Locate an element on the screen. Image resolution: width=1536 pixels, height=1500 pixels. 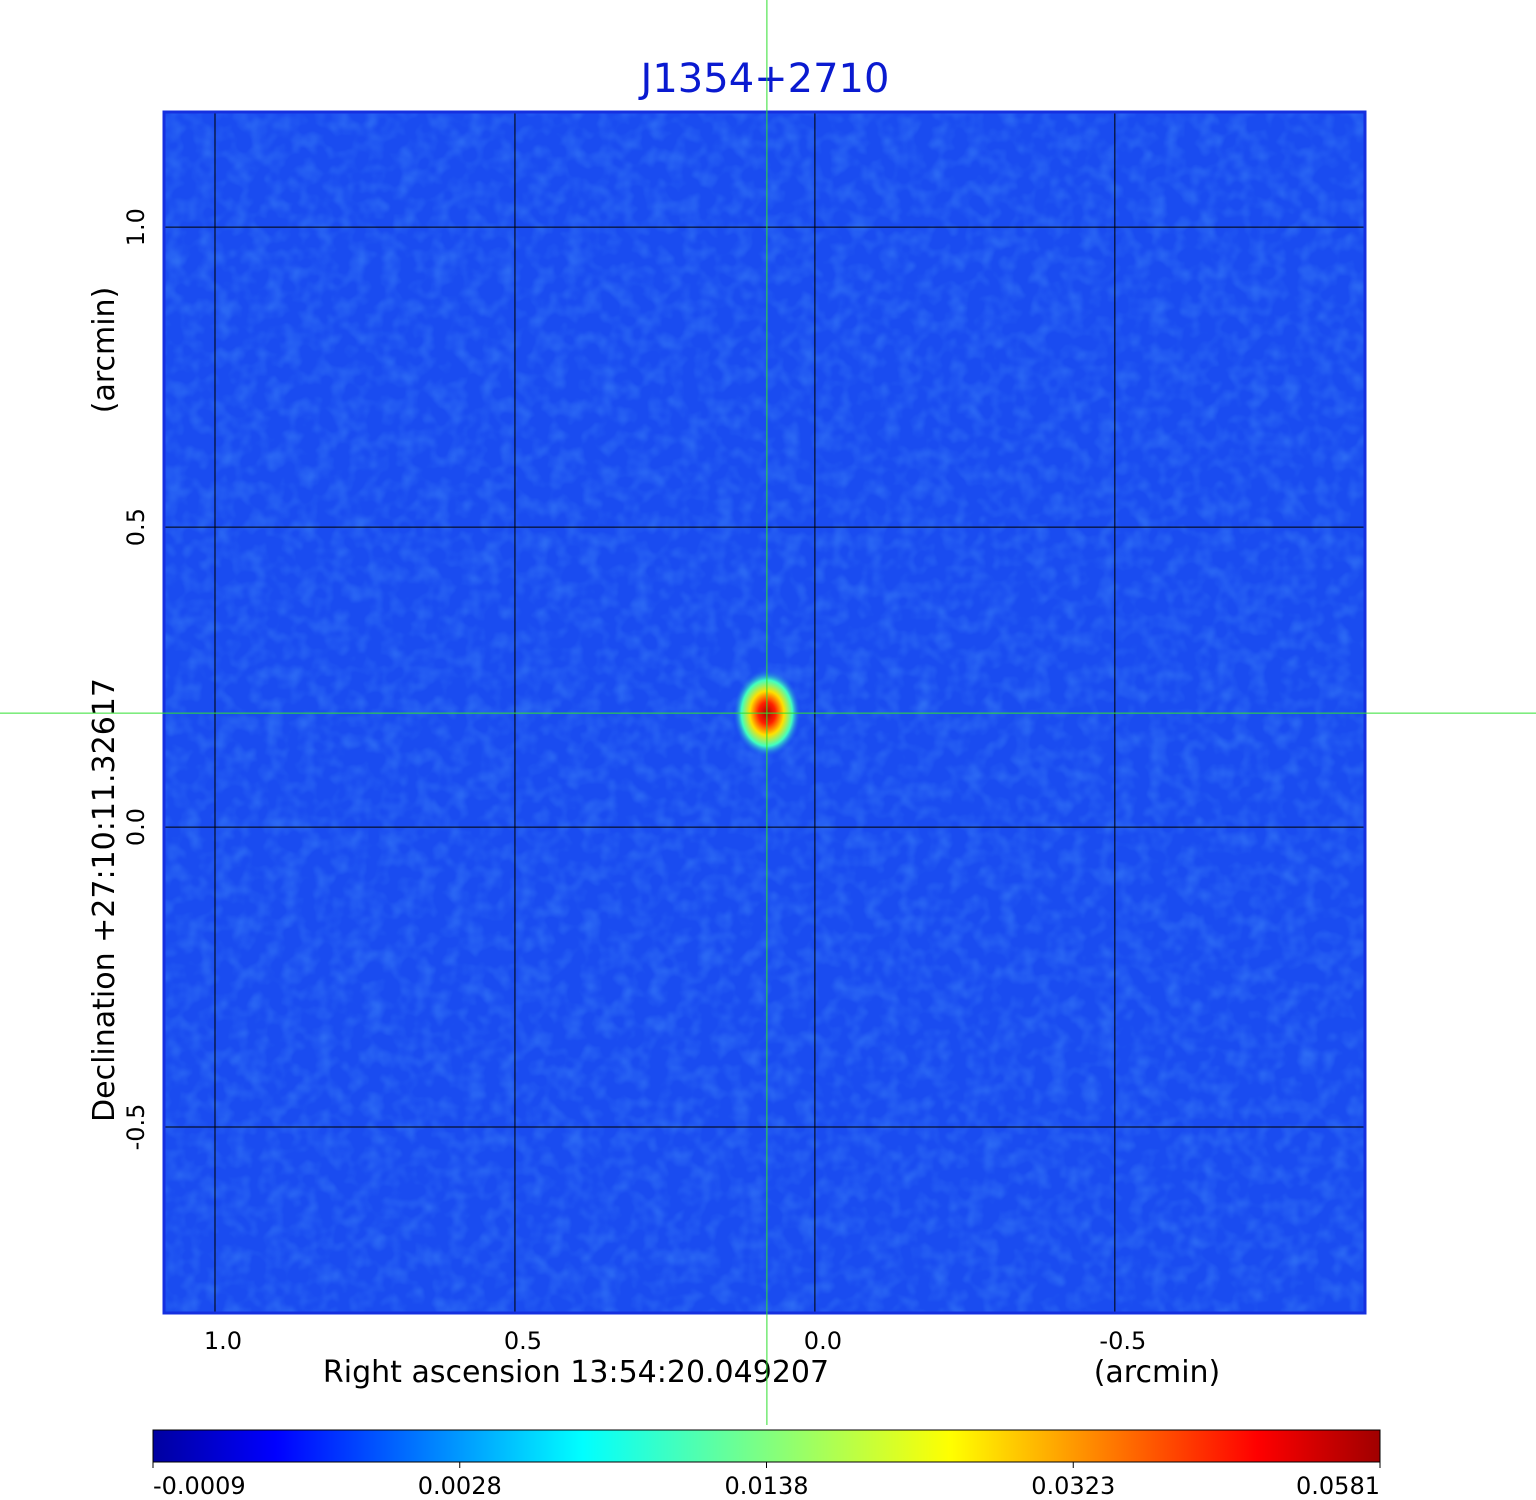
colorbar-tick-label: 0.0138 is located at coordinates (767, 1486).